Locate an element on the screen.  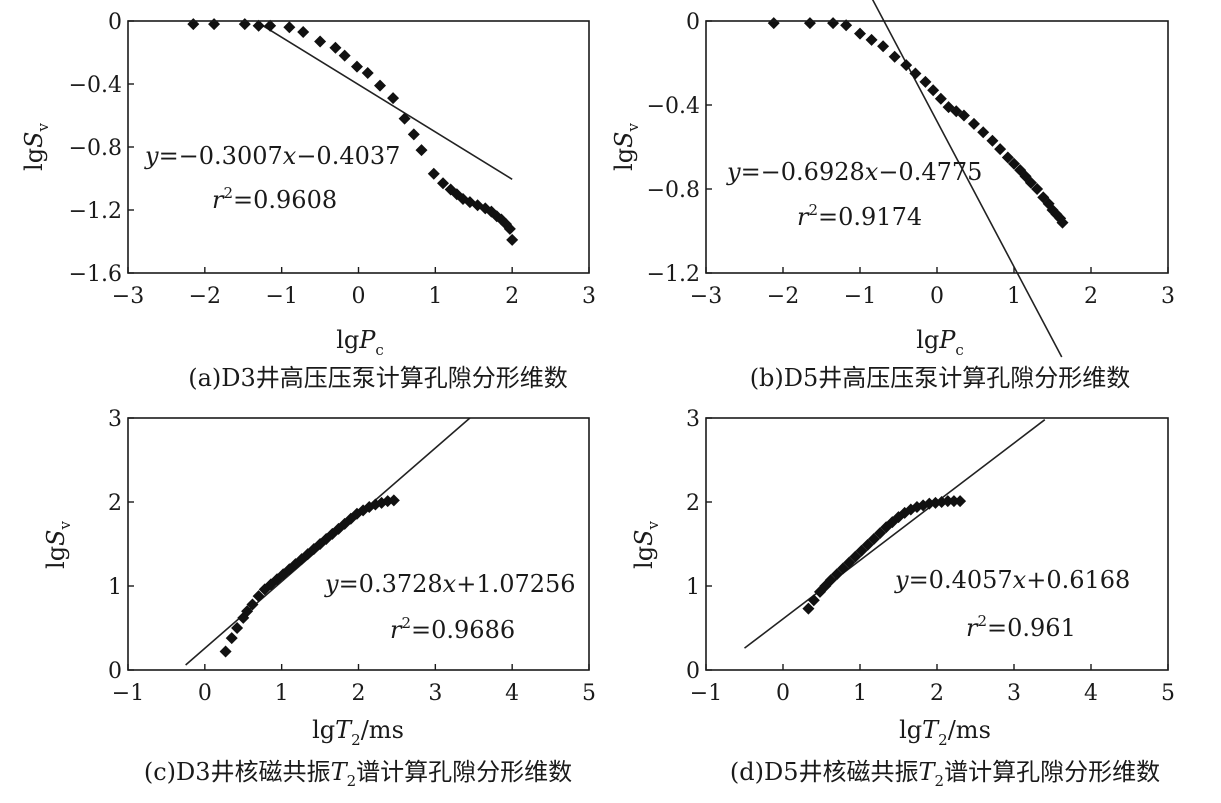
x-tick-label: 1 is located at coordinates (435, 296).